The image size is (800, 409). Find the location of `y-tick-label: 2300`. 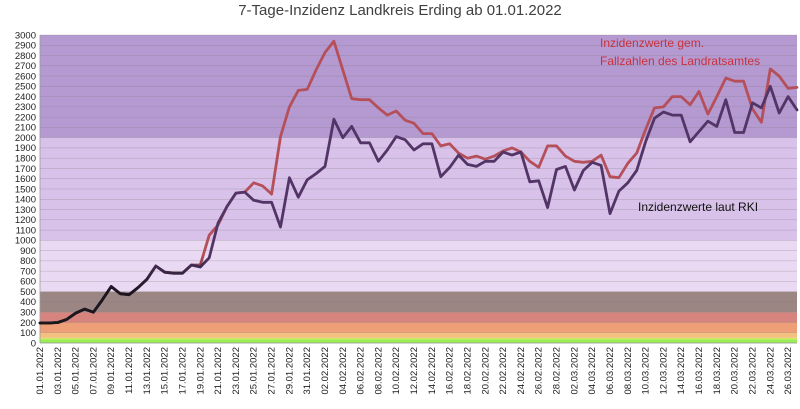

y-tick-label: 2300 is located at coordinates (25, 107).